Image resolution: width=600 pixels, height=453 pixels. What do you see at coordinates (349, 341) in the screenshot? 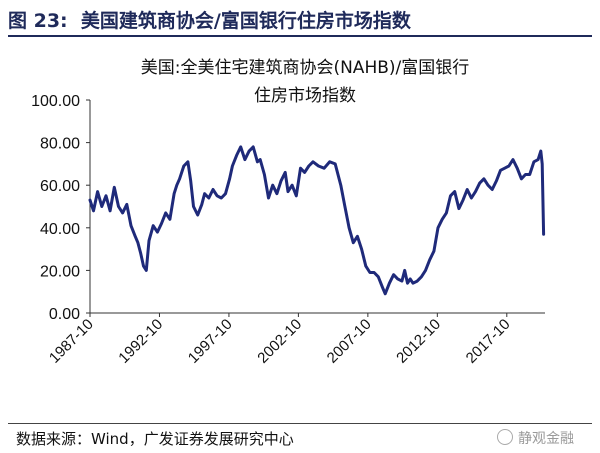
I see `x-tick-label: 2007-10` at bounding box center [349, 341].